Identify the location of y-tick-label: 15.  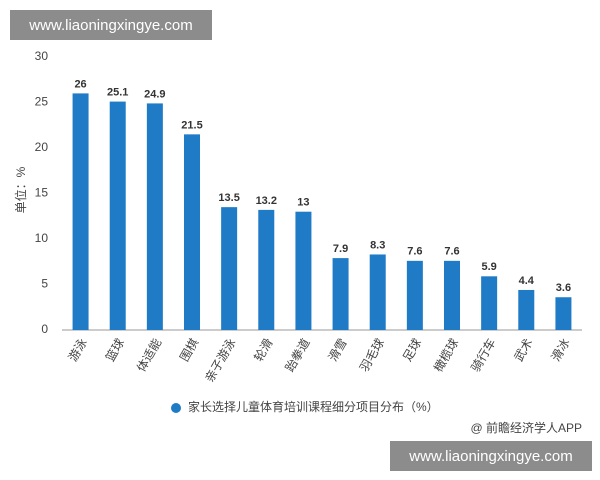
(42, 193).